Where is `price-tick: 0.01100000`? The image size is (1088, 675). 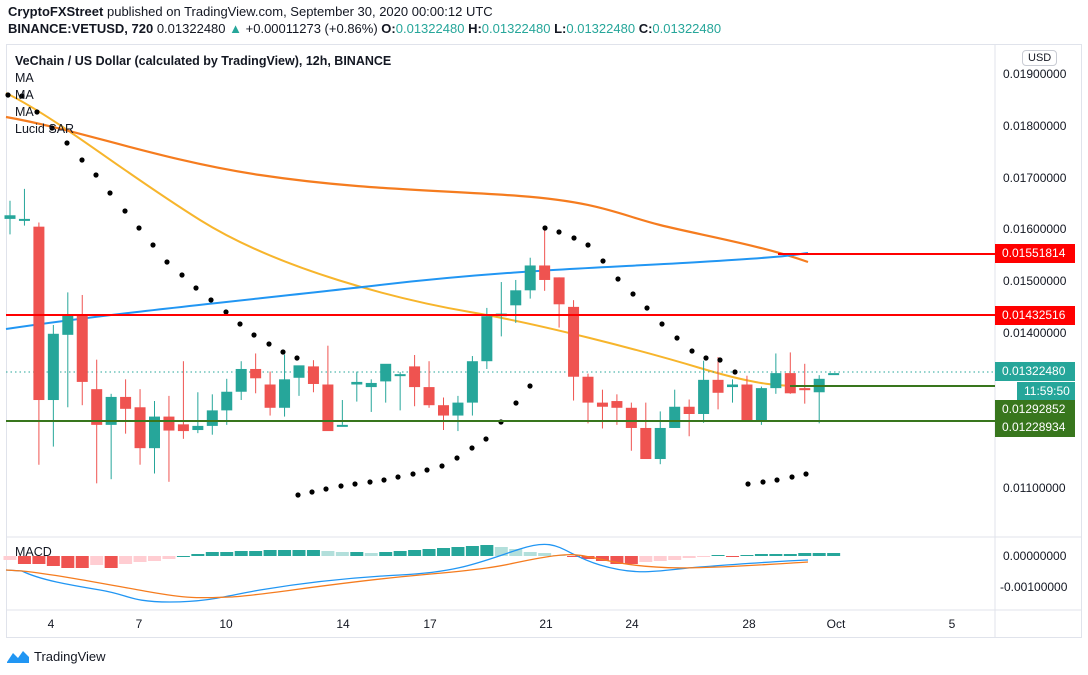 price-tick: 0.01100000 is located at coordinates (1034, 488).